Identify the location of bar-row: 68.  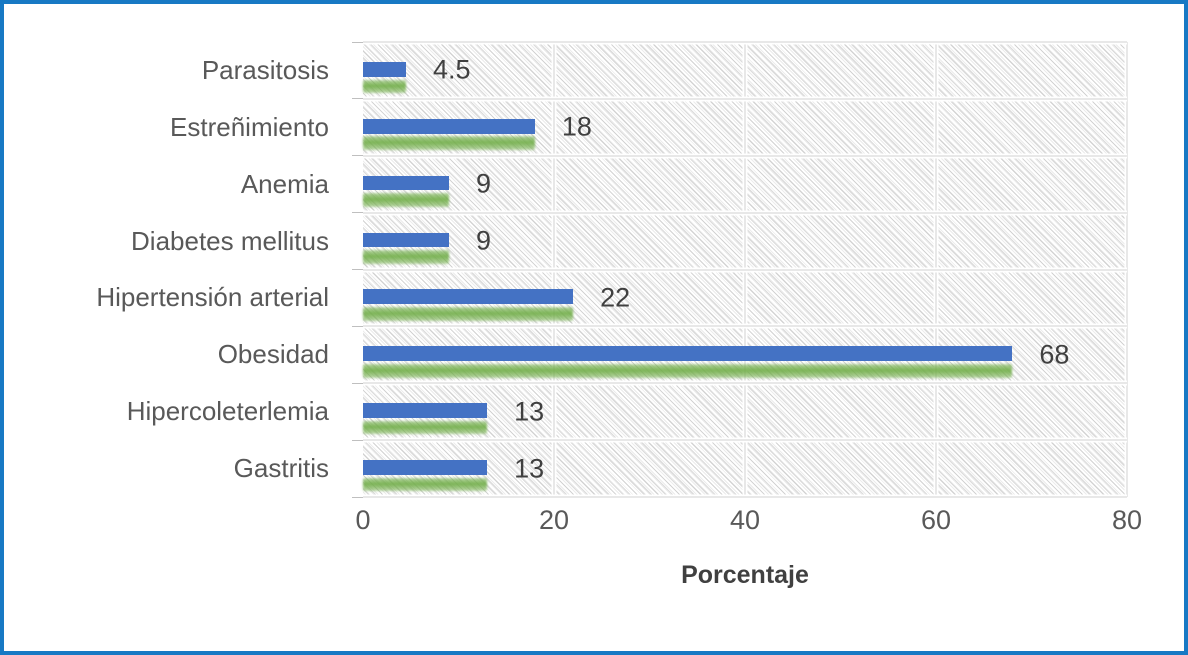
(745, 354).